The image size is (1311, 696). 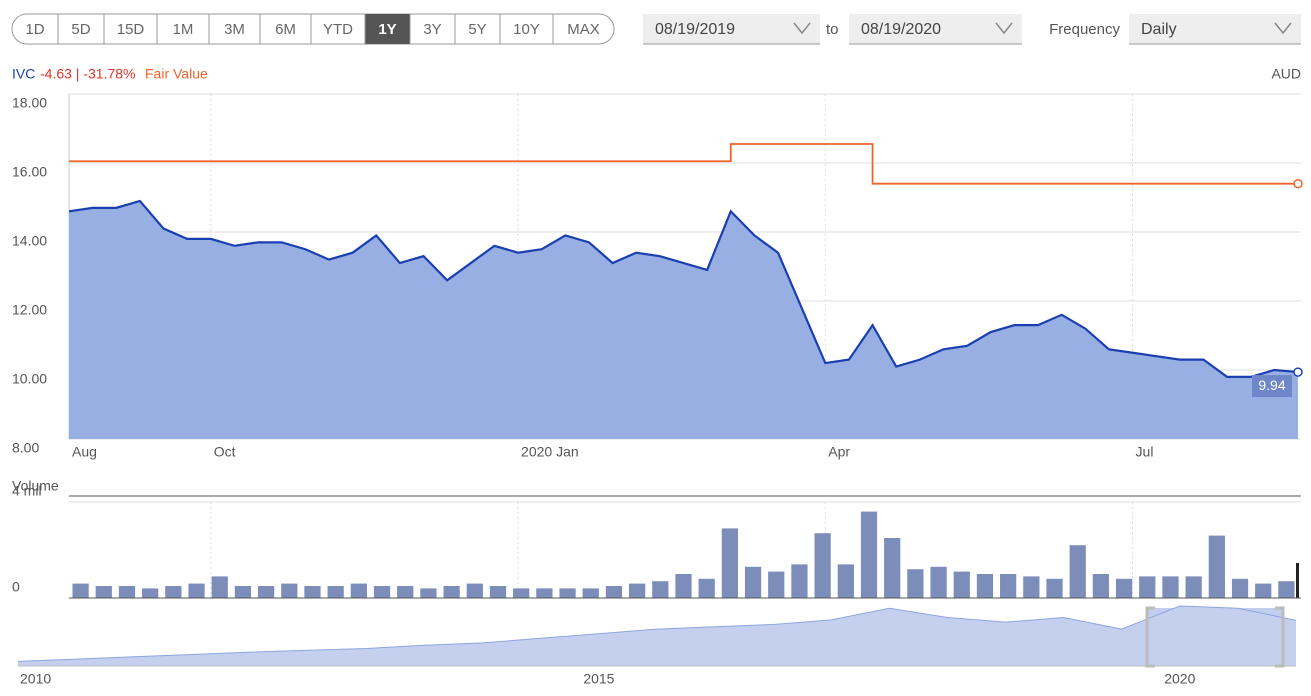 I want to click on navigator-tick-label: 2015, so click(x=598, y=679).